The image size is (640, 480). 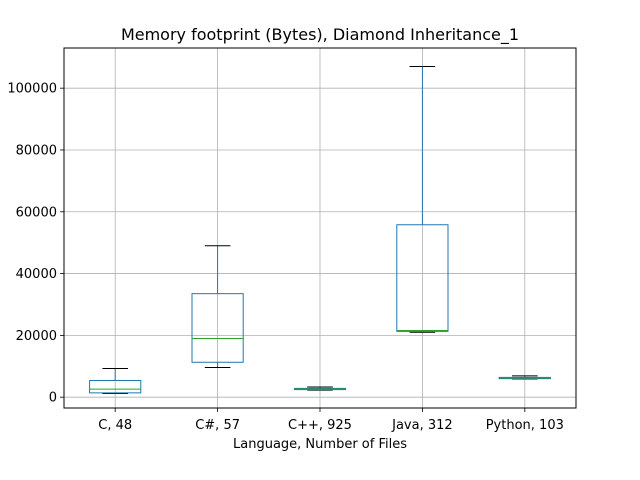 I want to click on y-tick-label: 20000, so click(x=36, y=336).